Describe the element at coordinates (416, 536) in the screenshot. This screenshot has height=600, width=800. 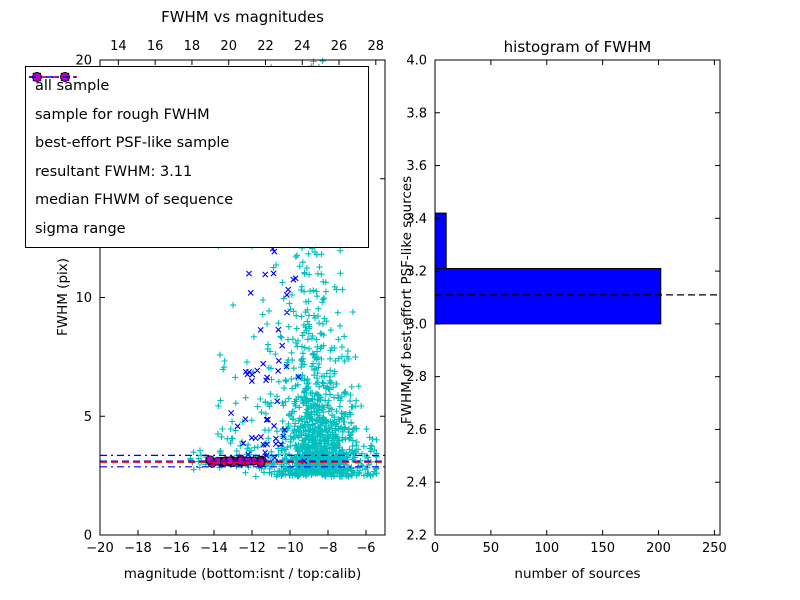
I see `svg-text: 2.2` at that location.